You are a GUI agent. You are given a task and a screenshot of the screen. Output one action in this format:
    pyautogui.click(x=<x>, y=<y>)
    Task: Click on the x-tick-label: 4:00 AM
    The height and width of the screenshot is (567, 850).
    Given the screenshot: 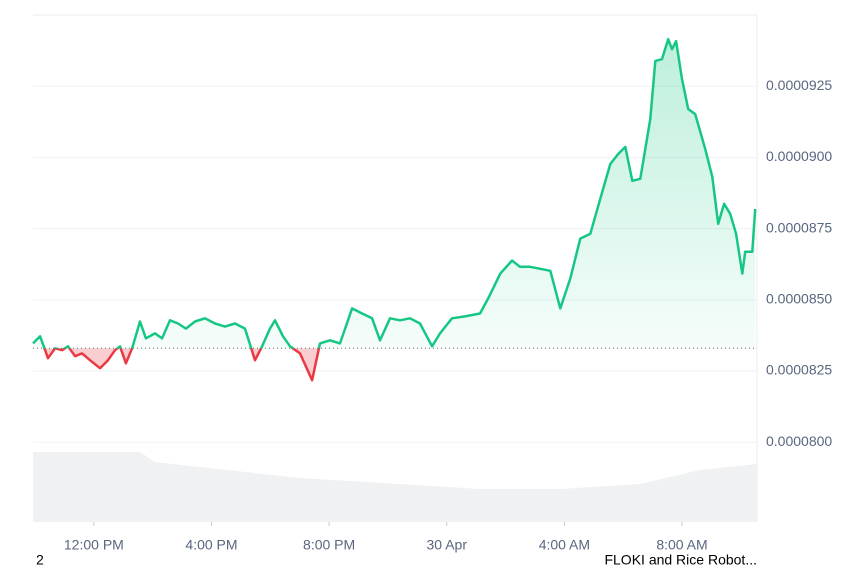 What is the action you would take?
    pyautogui.click(x=564, y=545)
    